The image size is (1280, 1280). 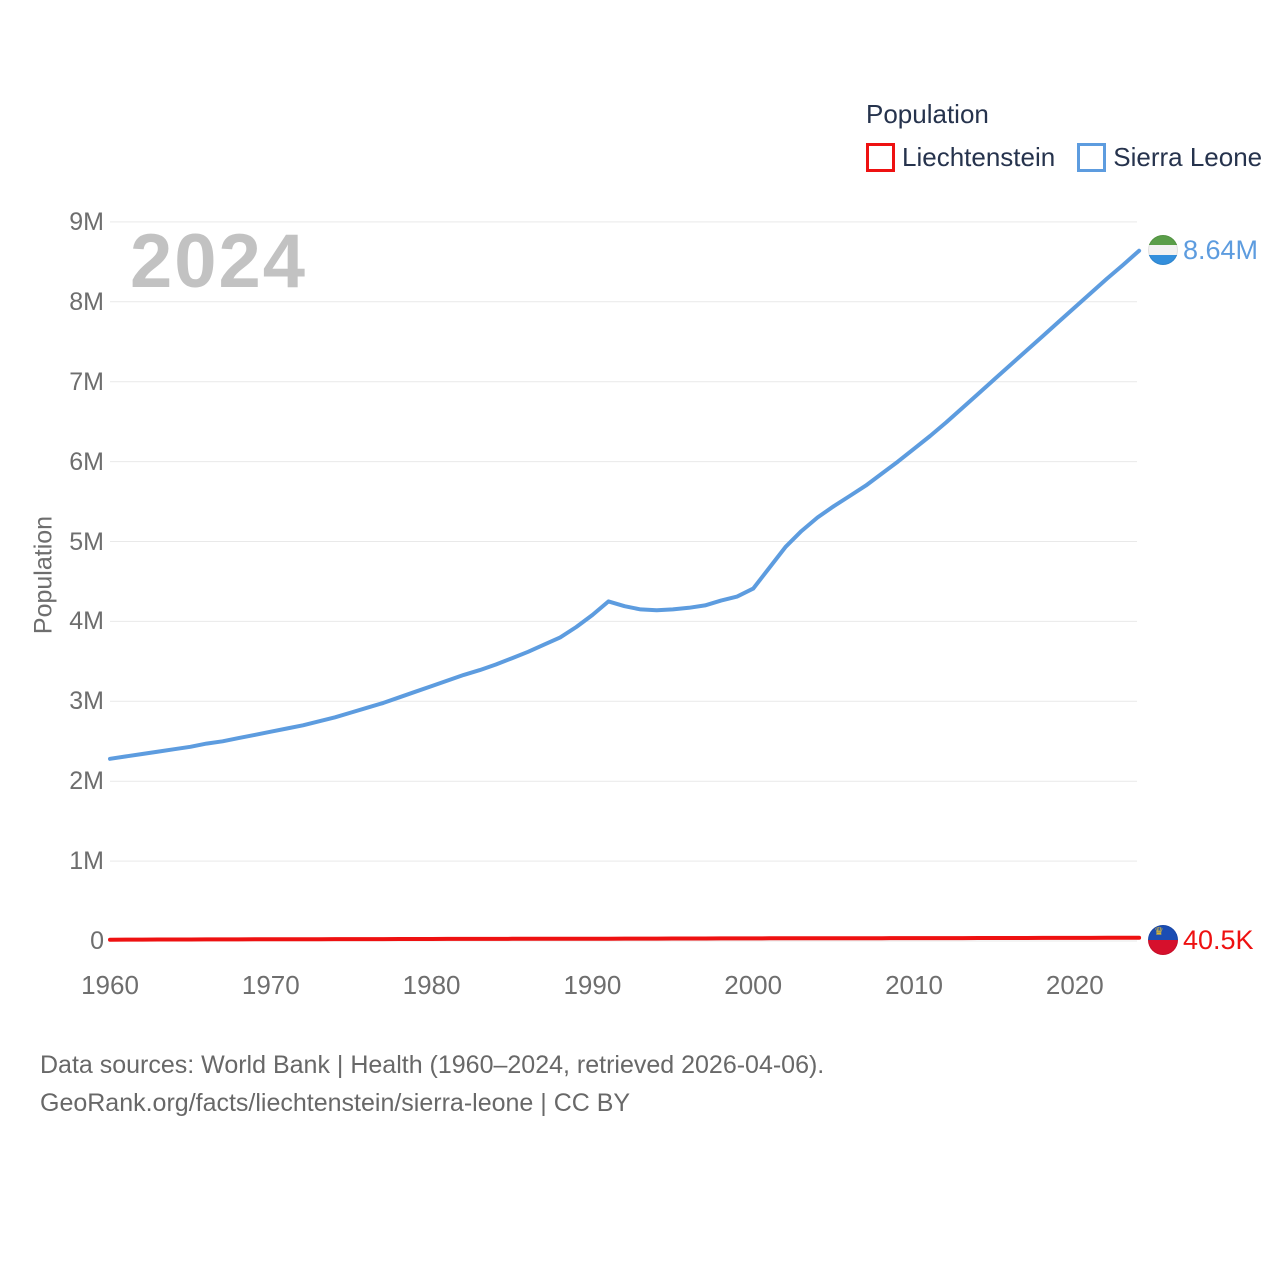 What do you see at coordinates (86, 461) in the screenshot?
I see `y-tick-label: 6M` at bounding box center [86, 461].